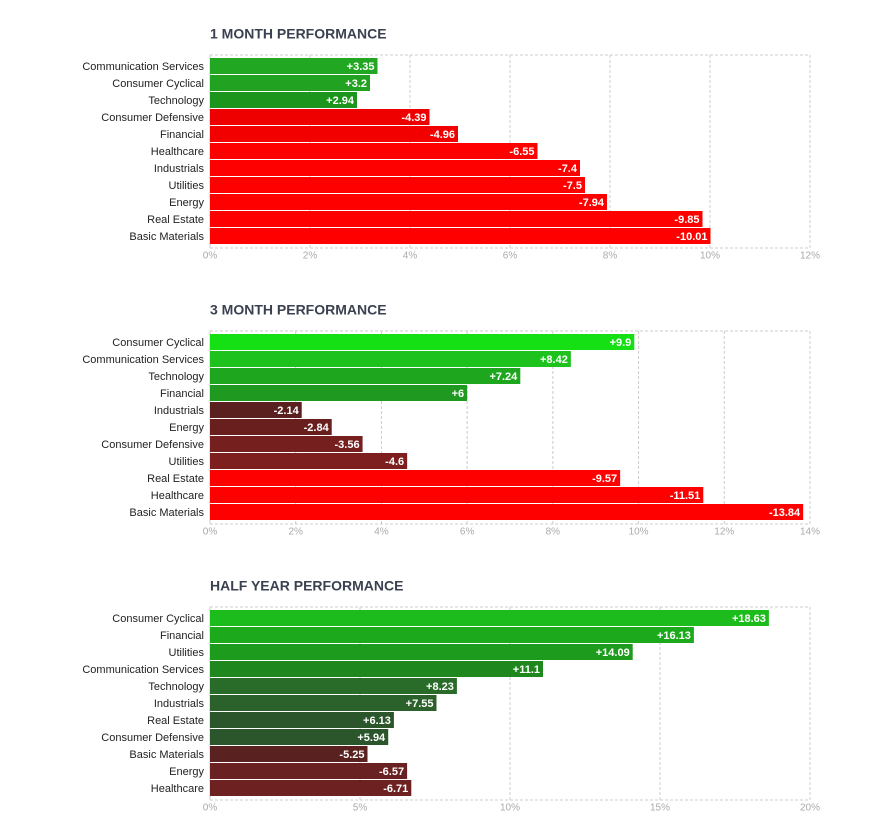 This screenshot has height=839, width=879. What do you see at coordinates (356, 84) in the screenshot?
I see `value-label: +3.2` at bounding box center [356, 84].